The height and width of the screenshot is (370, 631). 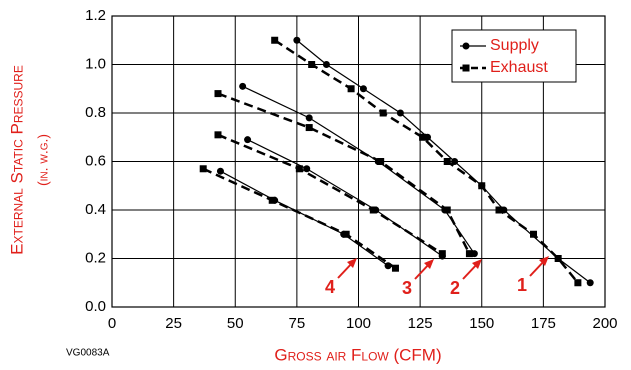 I want to click on x-tick-label: 150, so click(x=481, y=323).